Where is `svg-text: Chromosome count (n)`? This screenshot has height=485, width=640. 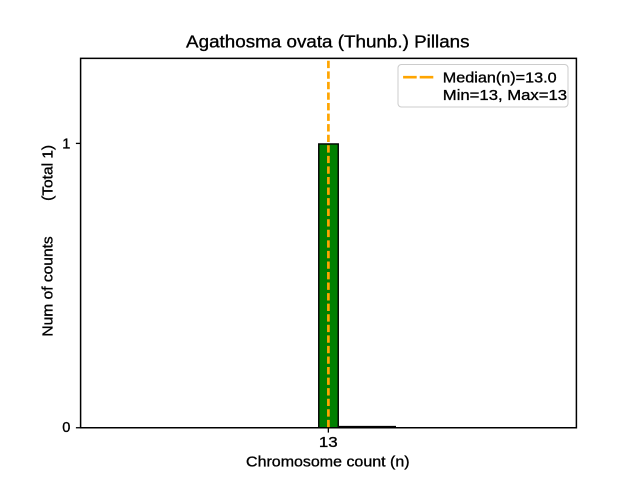
svg-text: Chromosome count (n) is located at coordinates (328, 463).